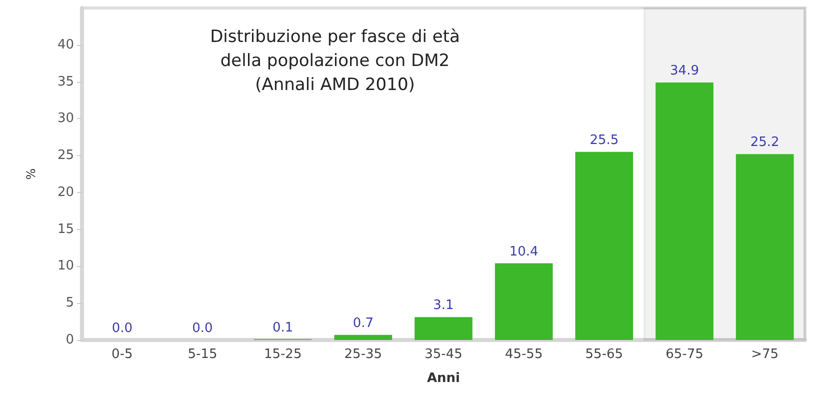 This screenshot has height=419, width=825. Describe the element at coordinates (122, 354) in the screenshot. I see `x-tick-label: 0-5` at that location.